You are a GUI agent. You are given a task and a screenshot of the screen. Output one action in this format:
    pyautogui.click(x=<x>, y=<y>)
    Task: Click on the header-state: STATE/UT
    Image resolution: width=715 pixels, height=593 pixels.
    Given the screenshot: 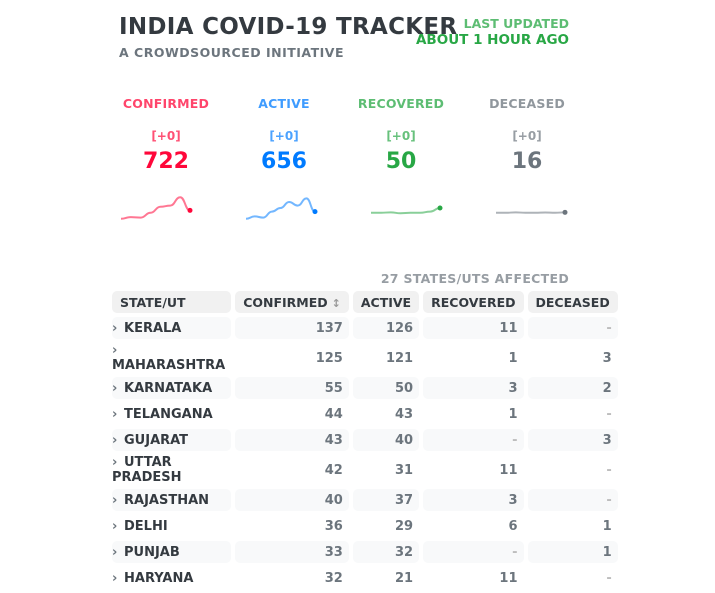 What is the action you would take?
    pyautogui.click(x=171, y=302)
    